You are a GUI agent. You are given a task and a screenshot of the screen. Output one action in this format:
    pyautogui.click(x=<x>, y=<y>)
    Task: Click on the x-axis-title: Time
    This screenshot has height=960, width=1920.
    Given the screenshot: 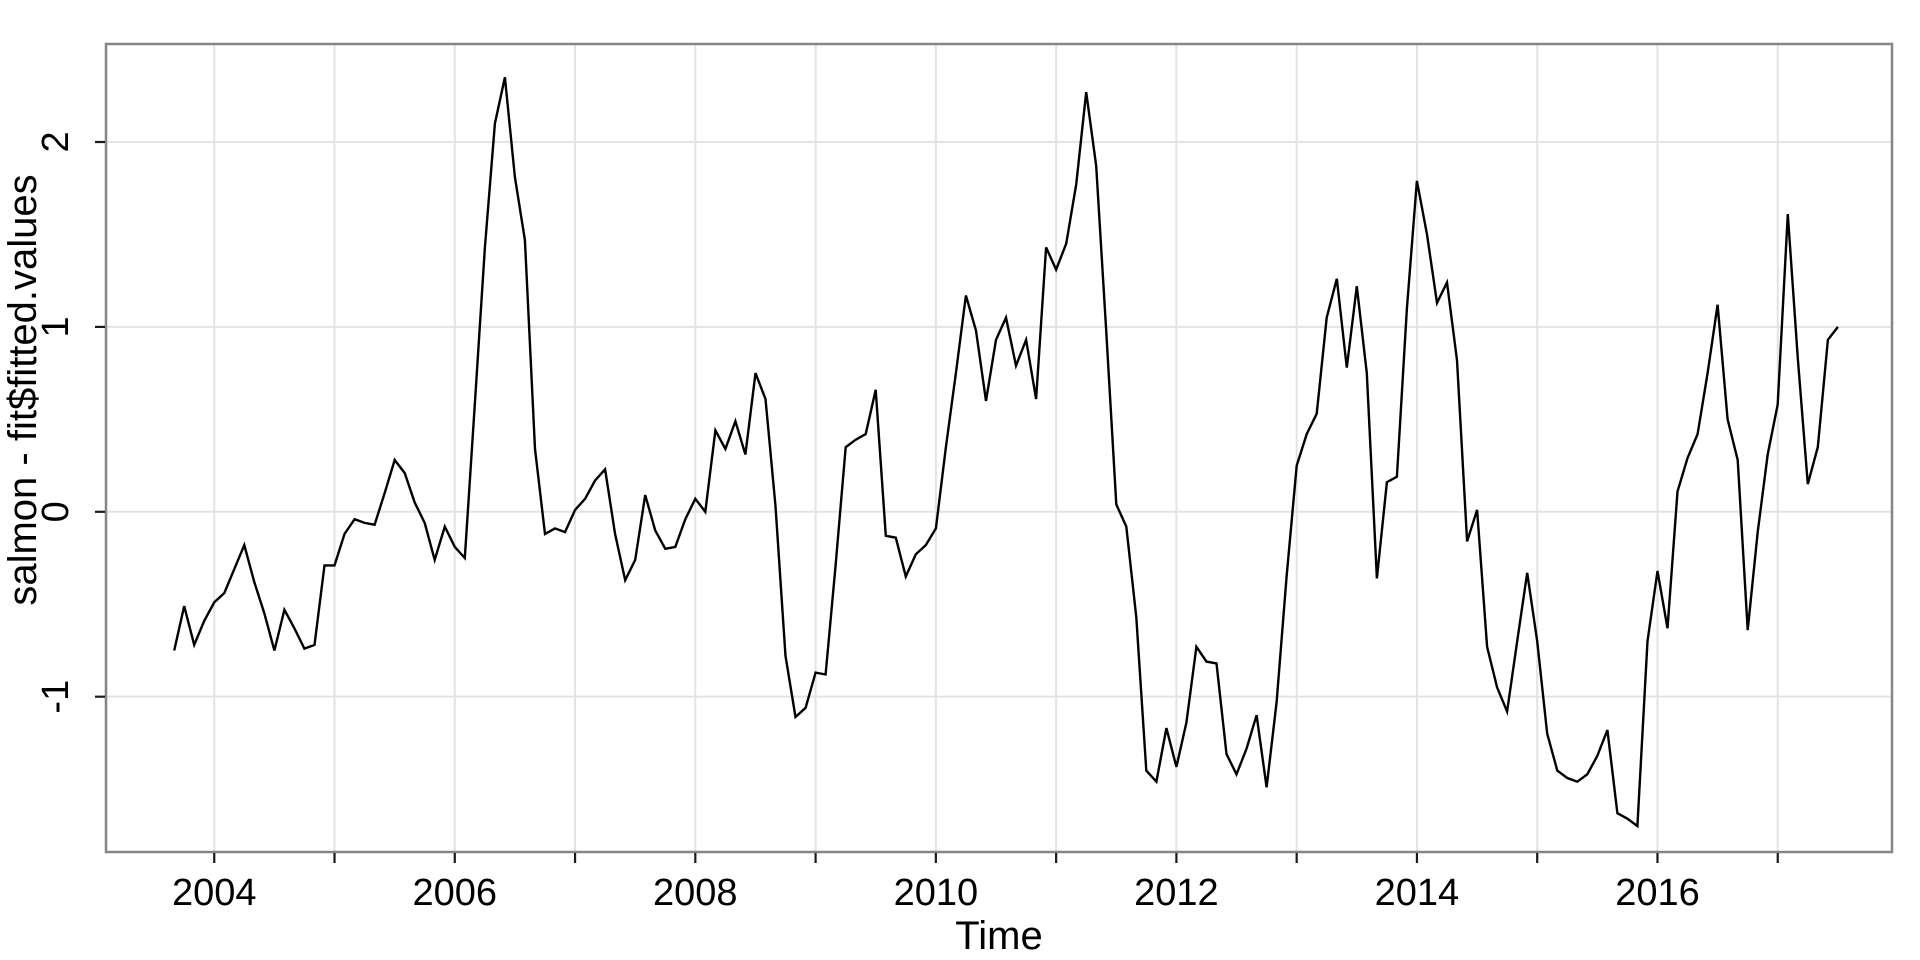 What is the action you would take?
    pyautogui.click(x=998, y=936)
    